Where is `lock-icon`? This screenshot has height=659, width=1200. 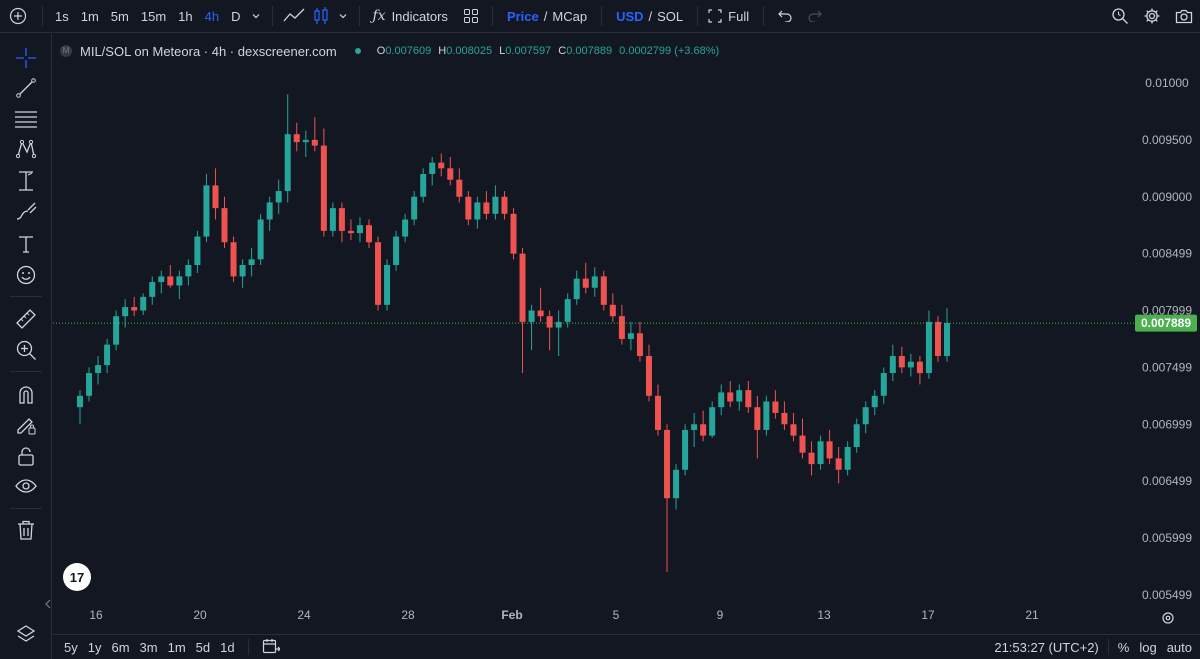 lock-icon is located at coordinates (26, 456).